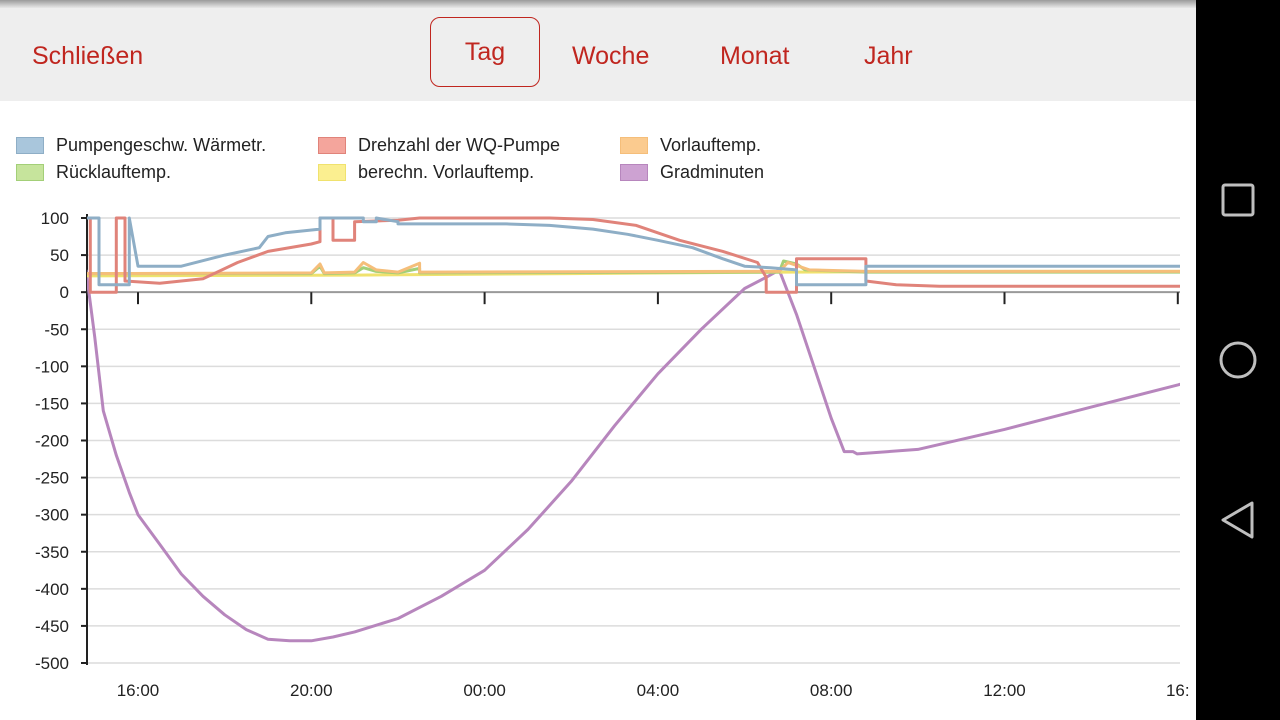 The width and height of the screenshot is (1280, 720). Describe the element at coordinates (56, 329) in the screenshot. I see `y-tick-label: -50` at that location.